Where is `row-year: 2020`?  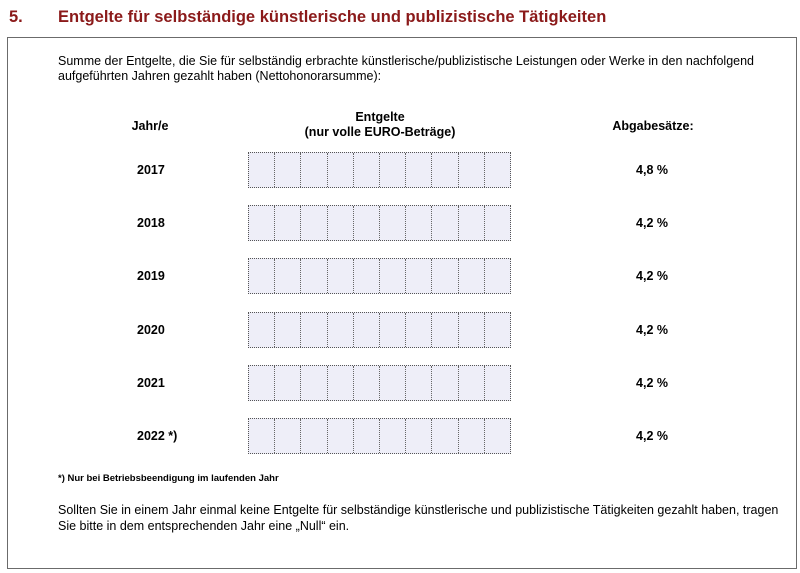 row-year: 2020 is located at coordinates (151, 329).